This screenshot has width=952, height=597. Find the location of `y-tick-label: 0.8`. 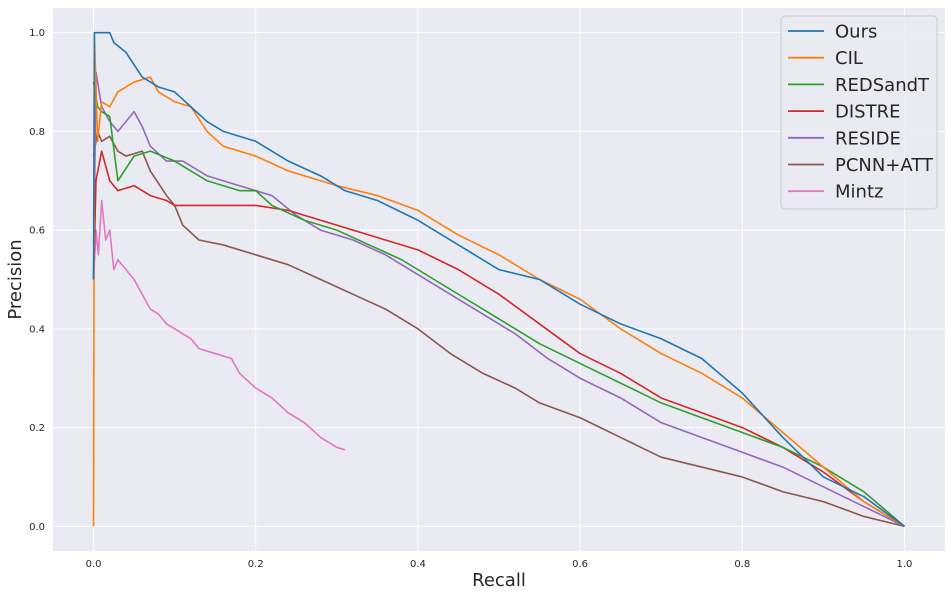

y-tick-label: 0.8 is located at coordinates (37, 132).